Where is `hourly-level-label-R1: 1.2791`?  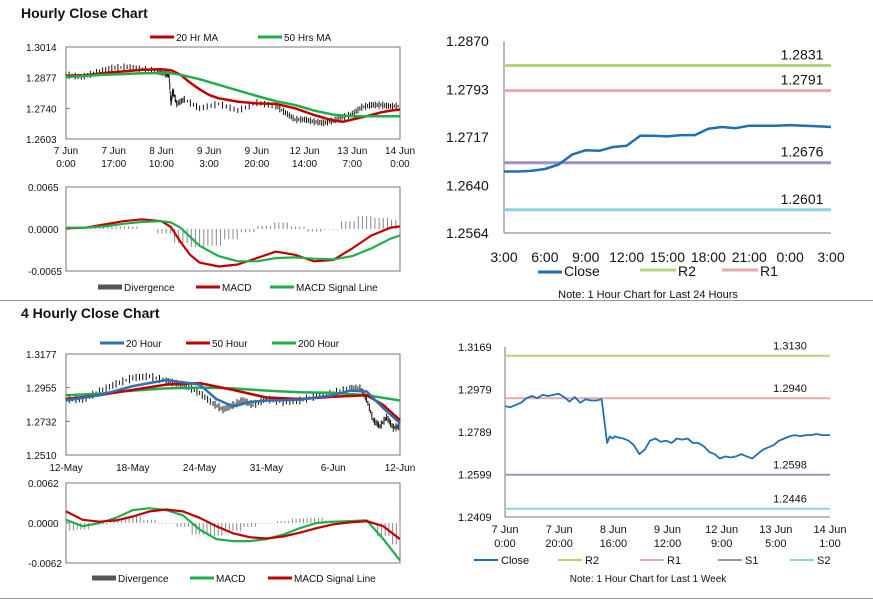
hourly-level-label-R1: 1.2791 is located at coordinates (802, 80).